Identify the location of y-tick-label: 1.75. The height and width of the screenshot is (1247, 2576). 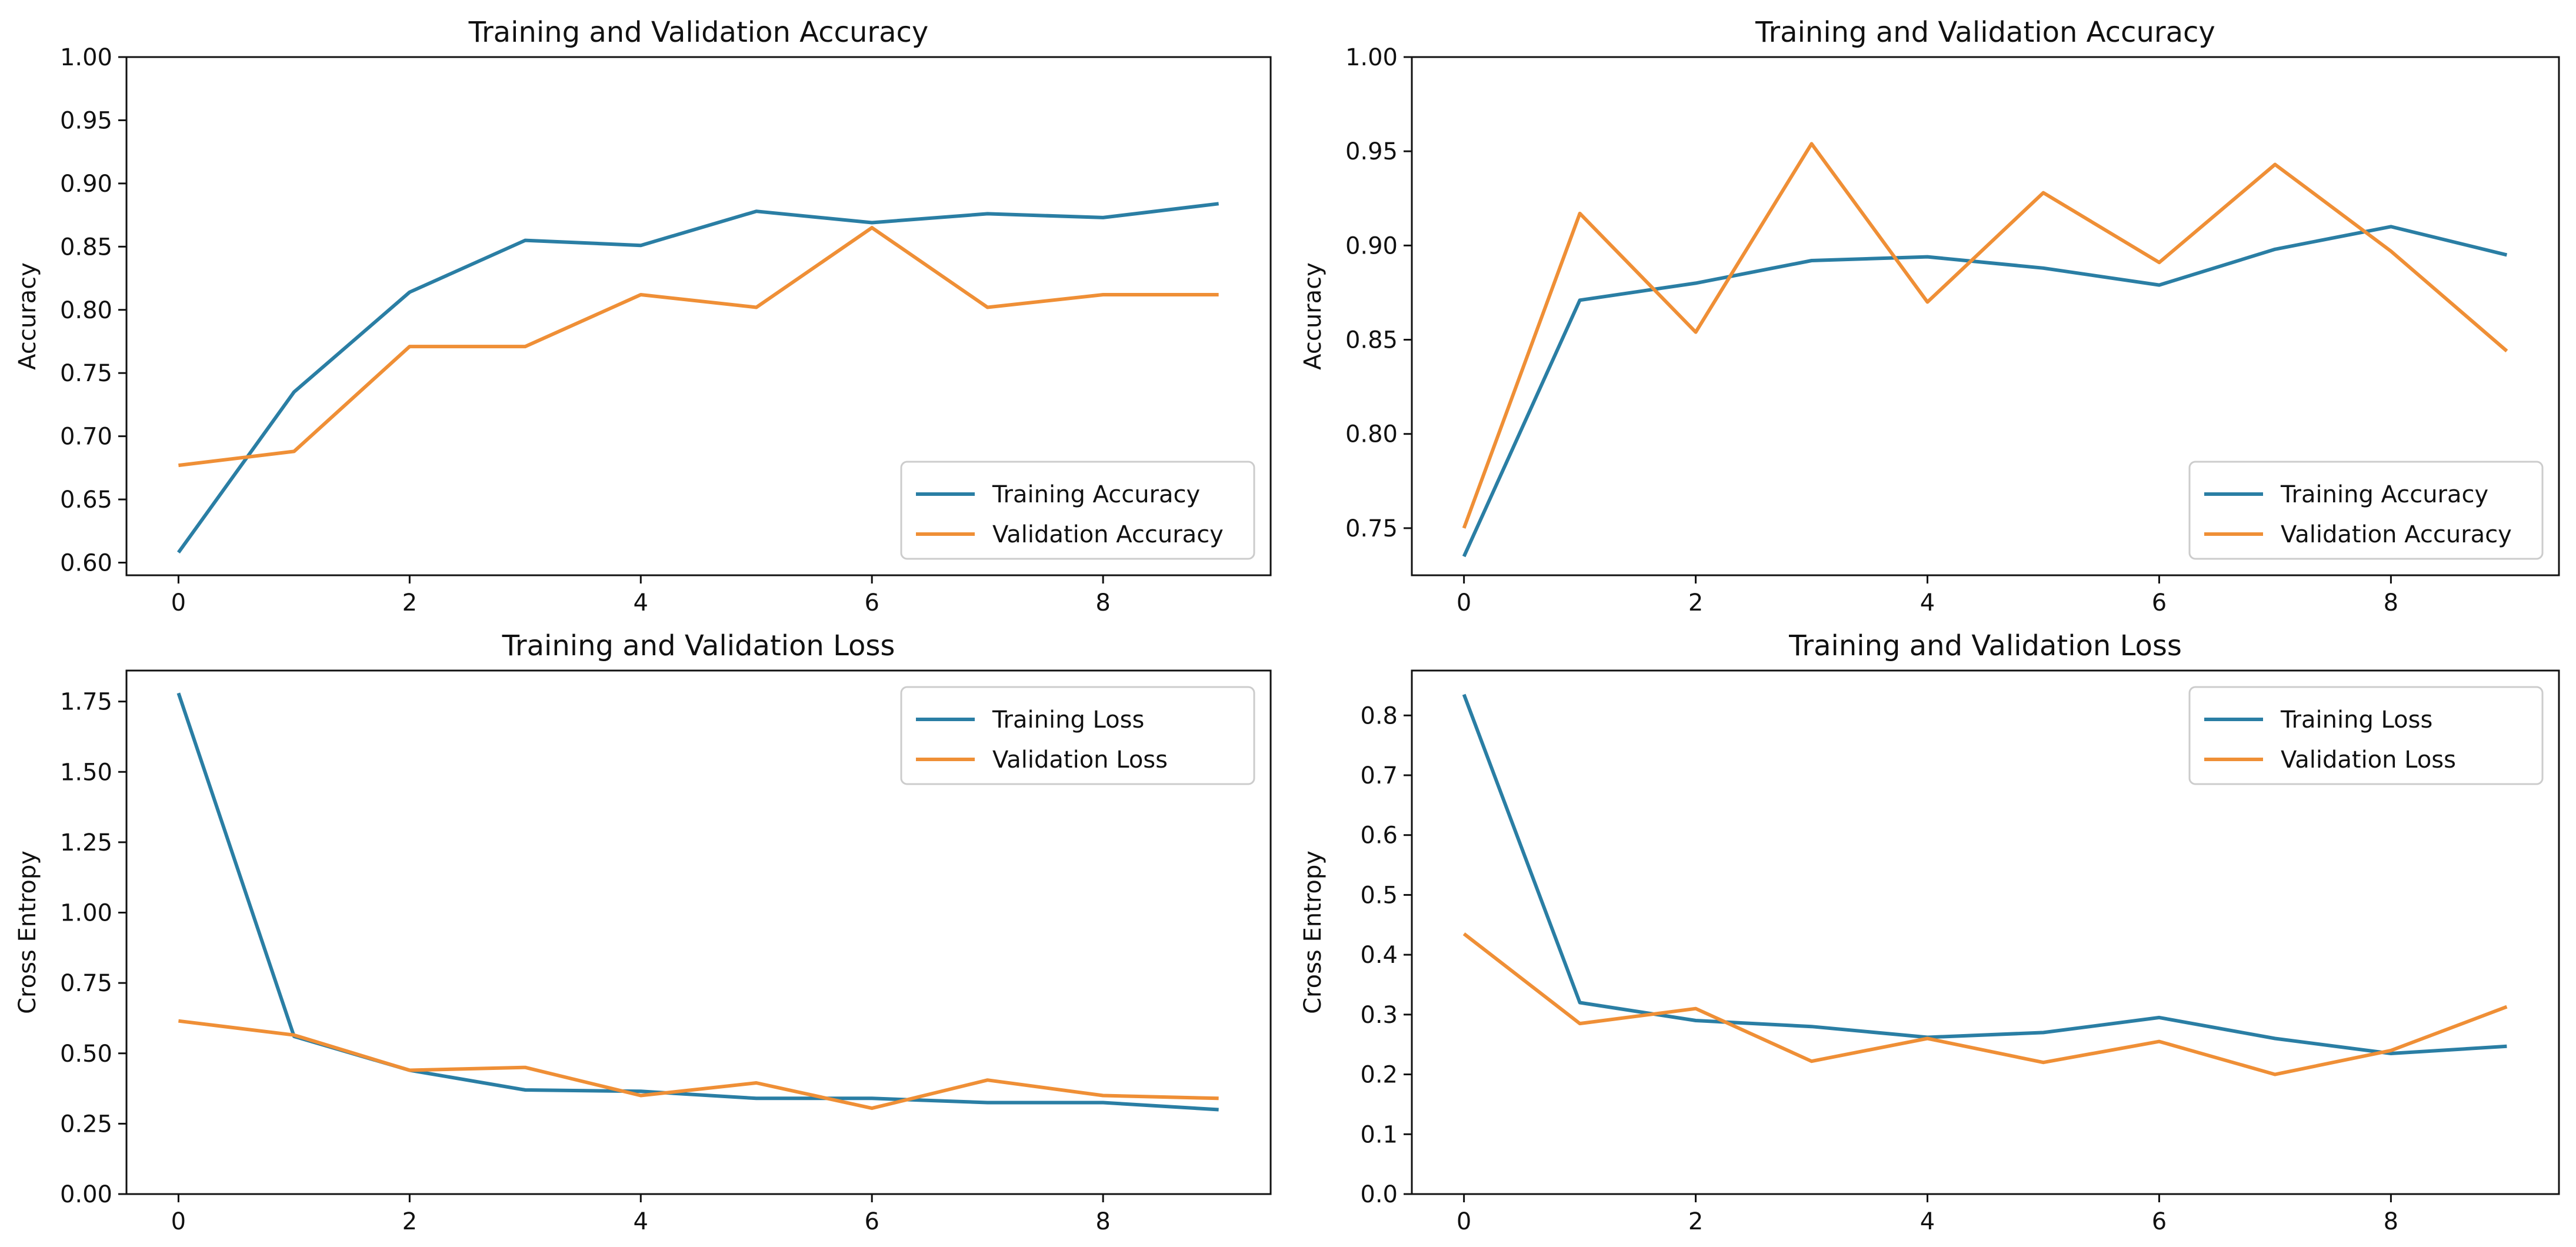
(86, 702).